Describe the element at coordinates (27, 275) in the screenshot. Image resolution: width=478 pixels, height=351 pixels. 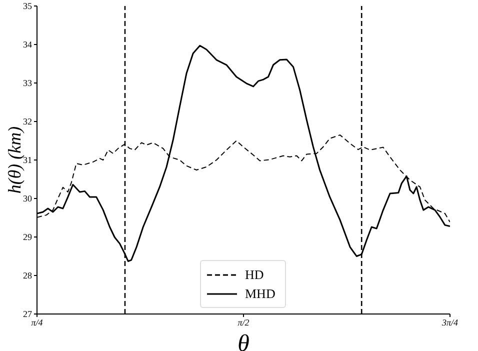
I see `y-tick-label: 28` at that location.